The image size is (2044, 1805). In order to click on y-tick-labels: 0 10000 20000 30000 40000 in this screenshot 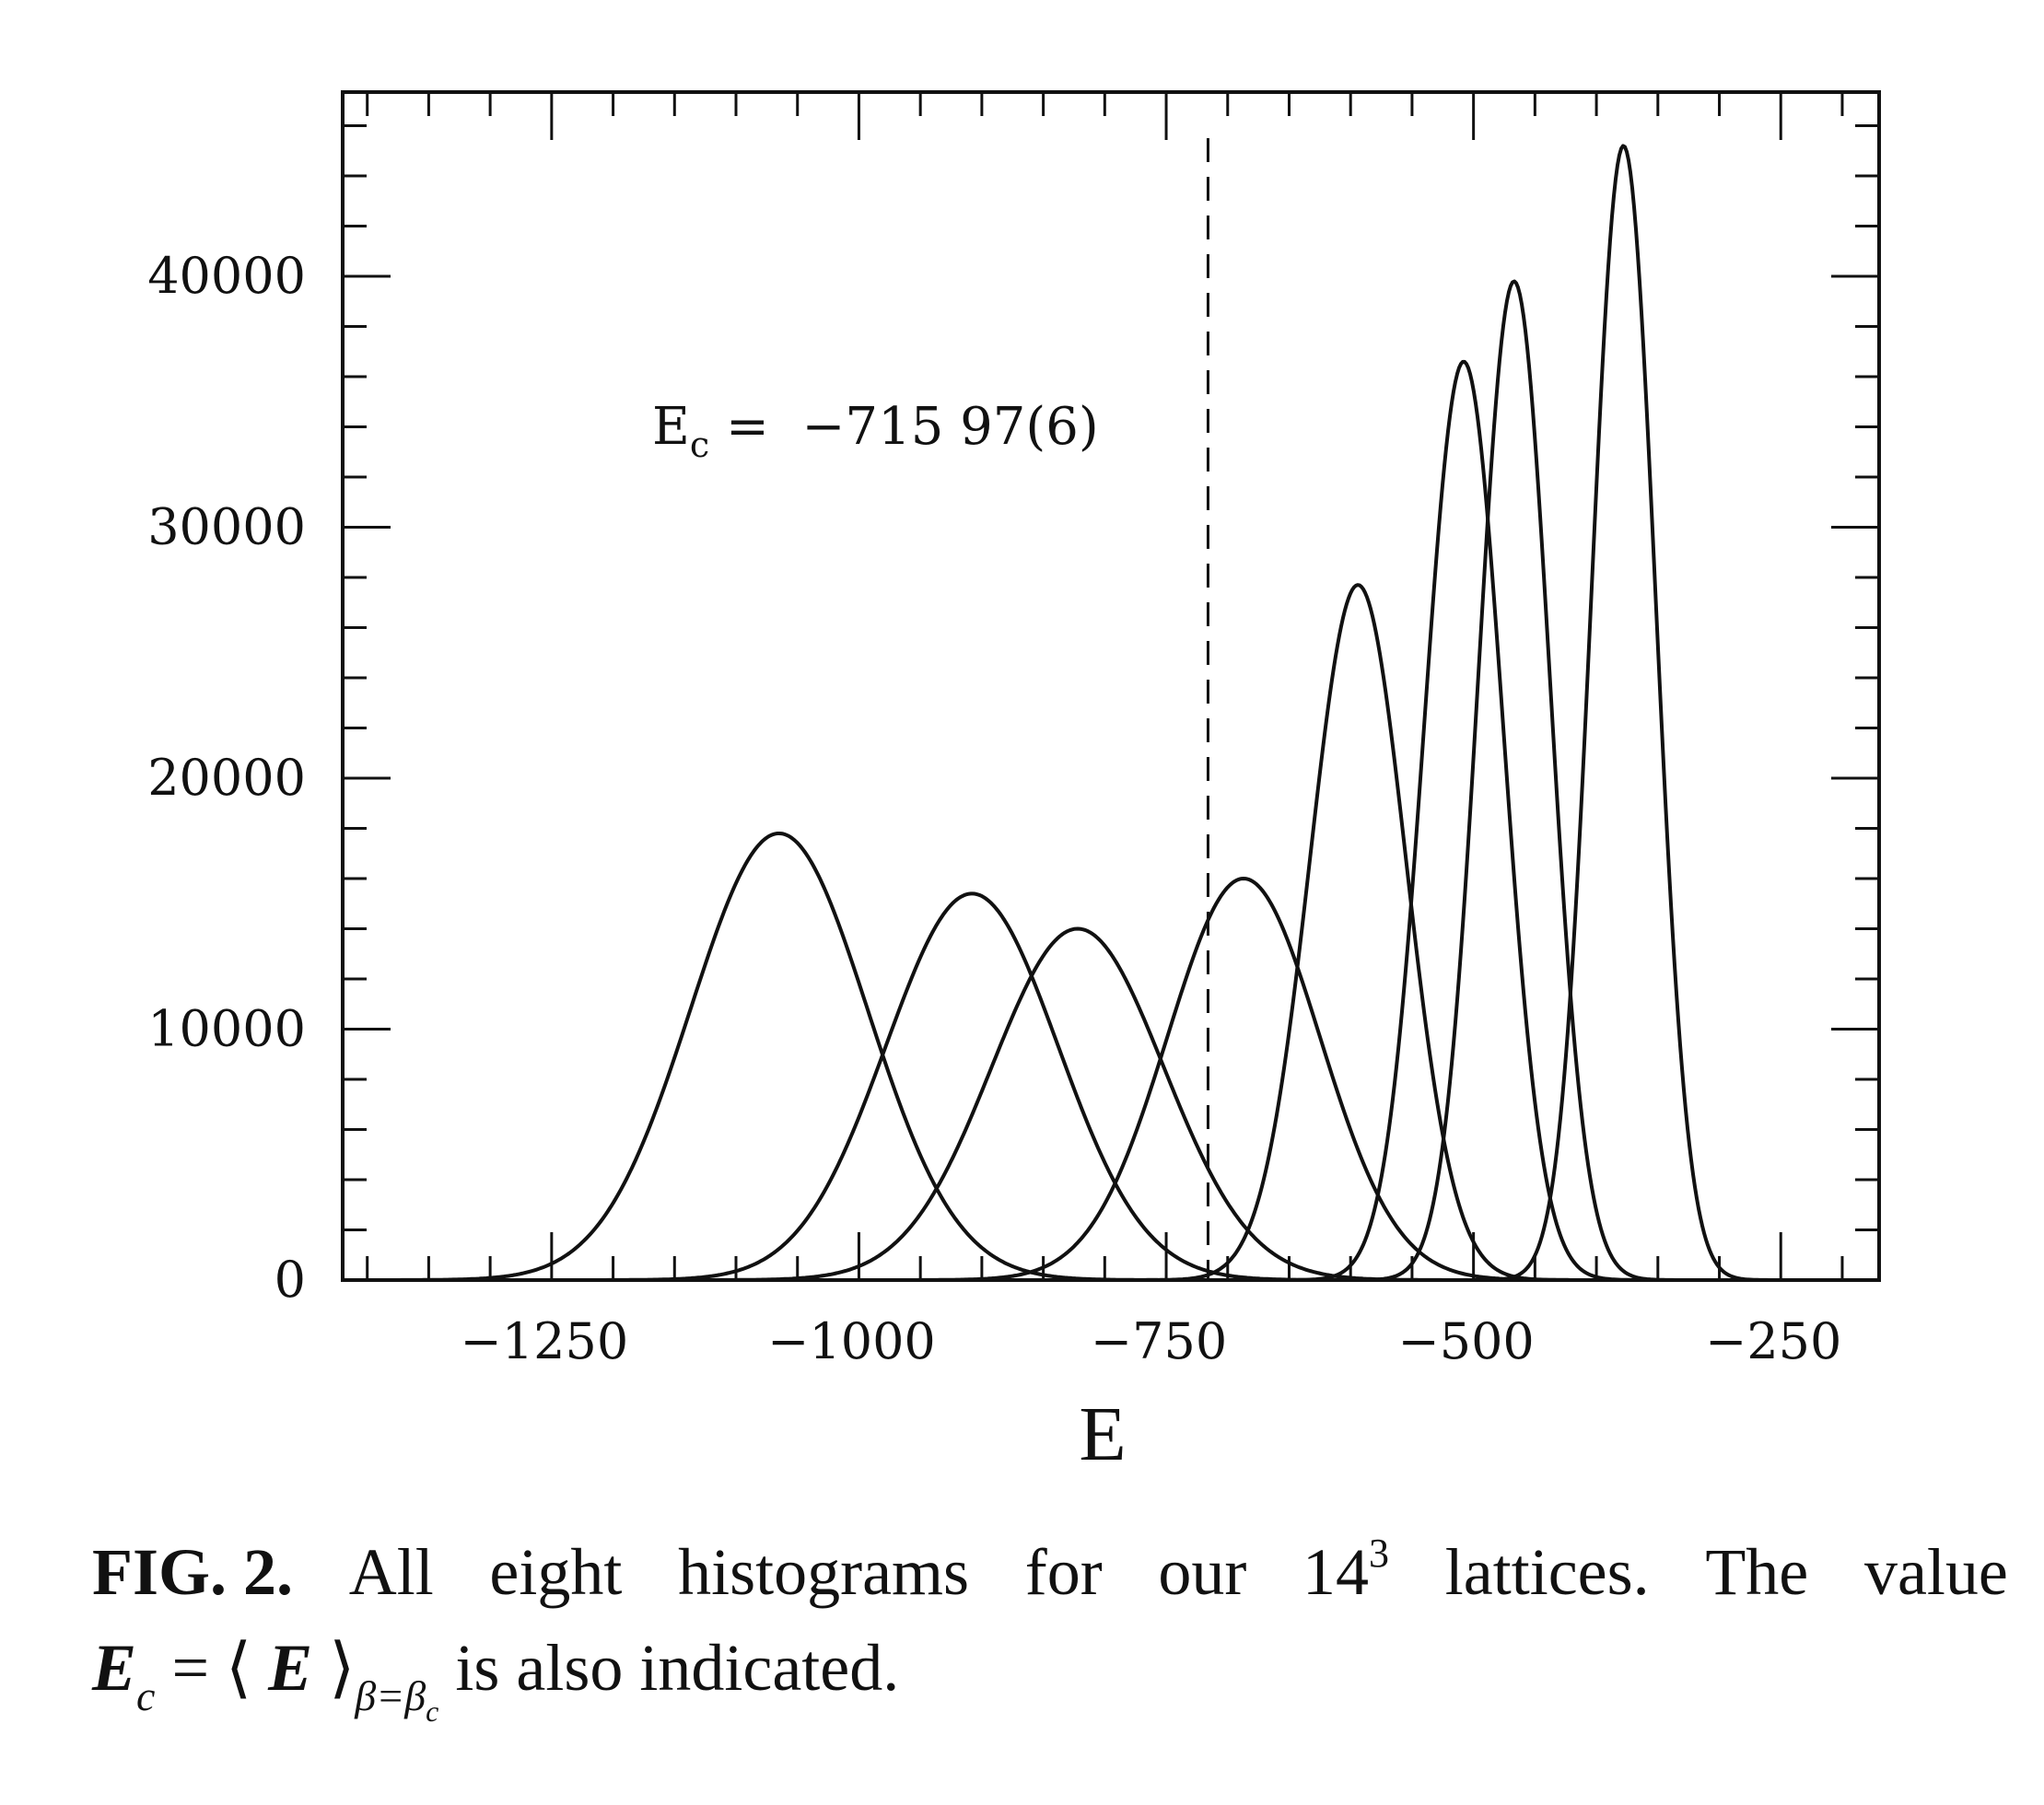, I will do `click(227, 778)`.